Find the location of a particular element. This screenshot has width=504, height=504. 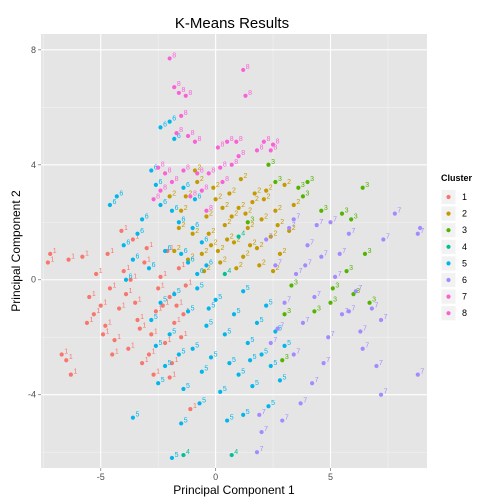

y-tick-label: 4 is located at coordinates (33, 165).